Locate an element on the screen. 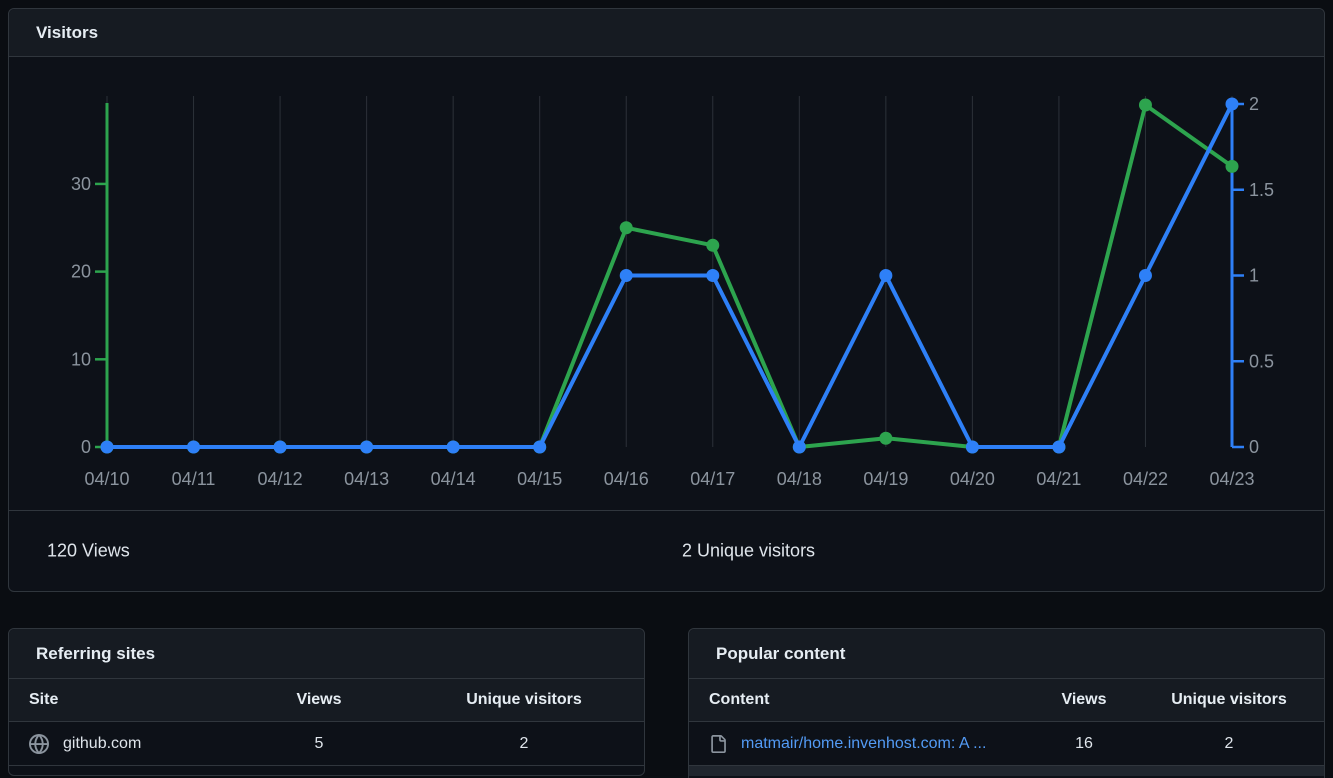  visitors-panel-header: Visitors is located at coordinates (666, 33).